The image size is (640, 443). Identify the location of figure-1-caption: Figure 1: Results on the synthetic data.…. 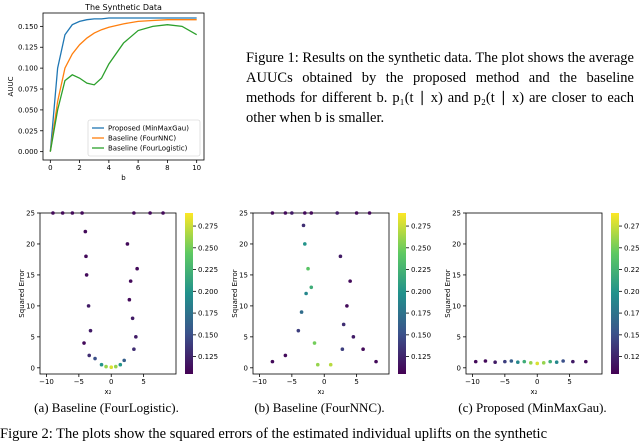
(440, 88).